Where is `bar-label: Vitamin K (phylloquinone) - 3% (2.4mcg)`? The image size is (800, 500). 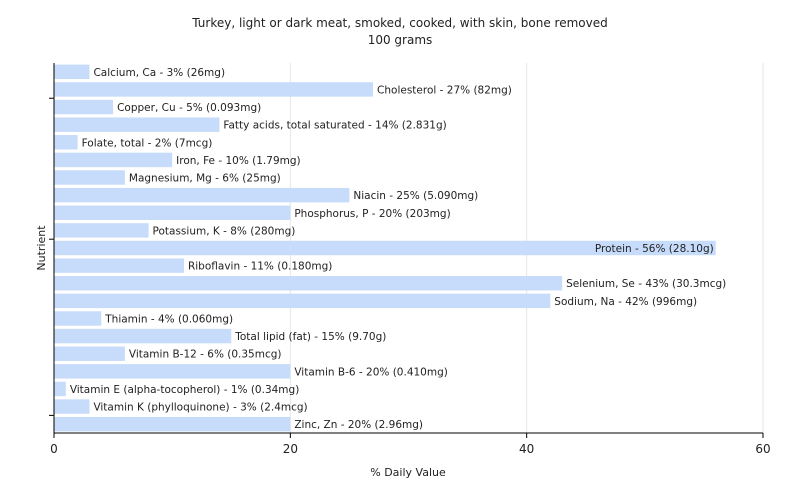 bar-label: Vitamin K (phylloquinone) - 3% (2.4mcg) is located at coordinates (200, 408).